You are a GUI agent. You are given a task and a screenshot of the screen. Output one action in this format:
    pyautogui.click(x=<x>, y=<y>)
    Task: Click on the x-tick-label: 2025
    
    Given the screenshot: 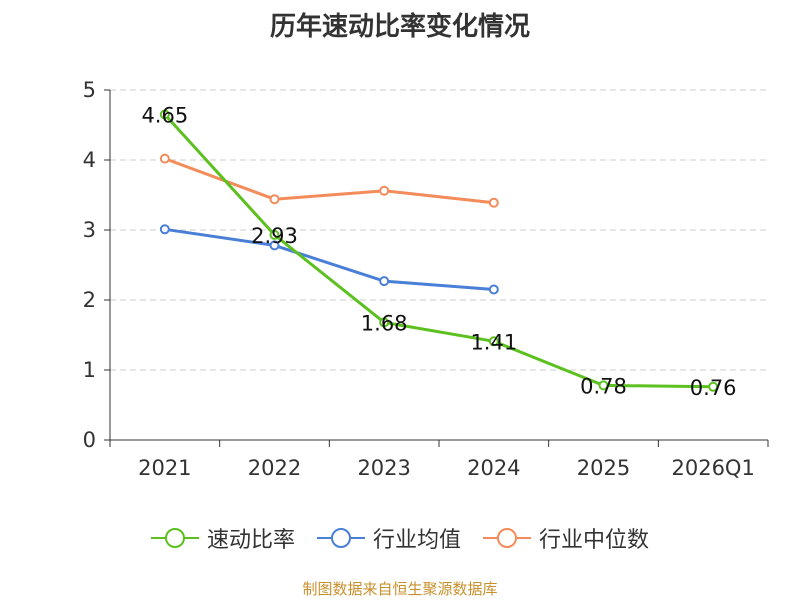 What is the action you would take?
    pyautogui.click(x=603, y=468)
    